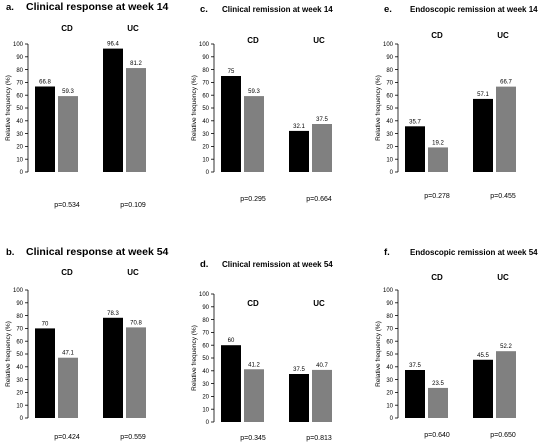 This screenshot has height=446, width=550. What do you see at coordinates (503, 196) in the screenshot?
I see `p-value-label: p=0.455` at bounding box center [503, 196].